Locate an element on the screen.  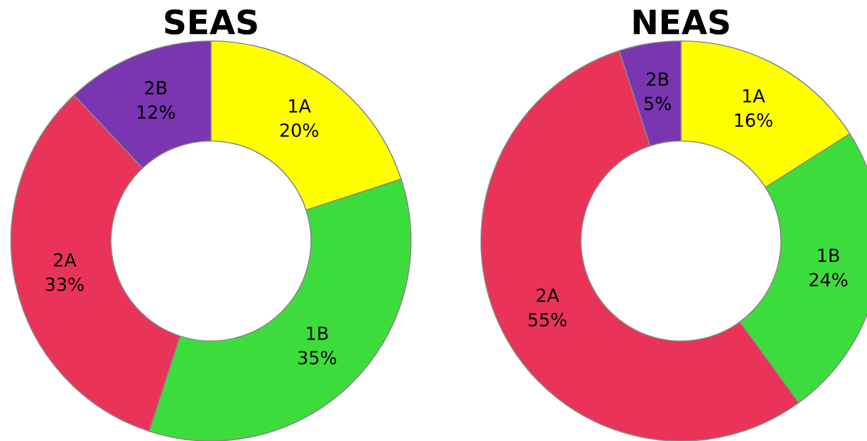
chart-title: NEAS is located at coordinates (681, 22).